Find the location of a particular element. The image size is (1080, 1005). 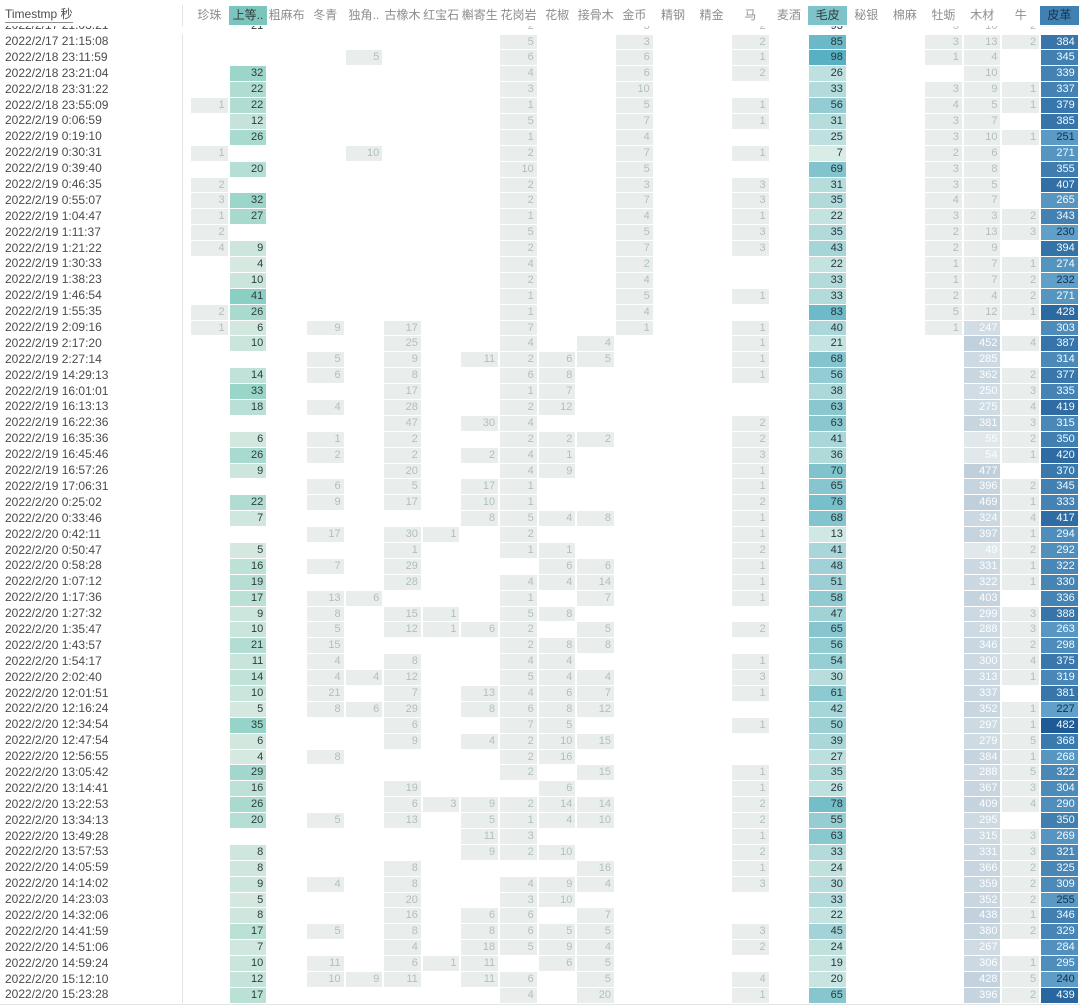

mark-maopi: 42 is located at coordinates (827, 709).